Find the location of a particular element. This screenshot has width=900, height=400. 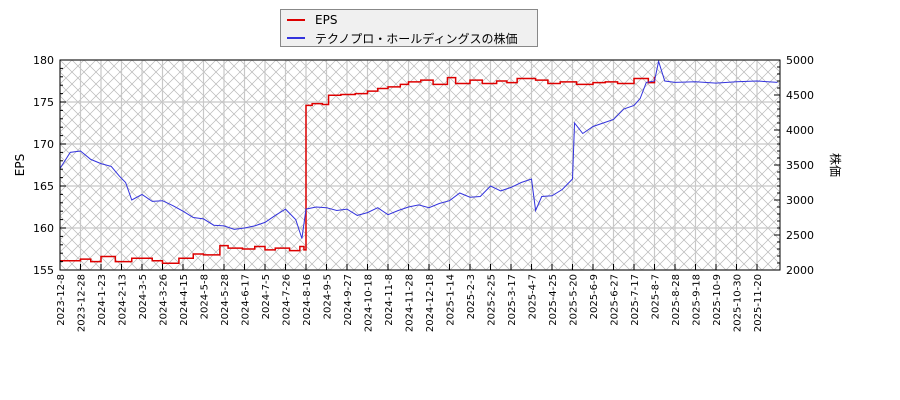

legend: EPS テクノプロ・ホールディングスの株価 is located at coordinates (409, 28).